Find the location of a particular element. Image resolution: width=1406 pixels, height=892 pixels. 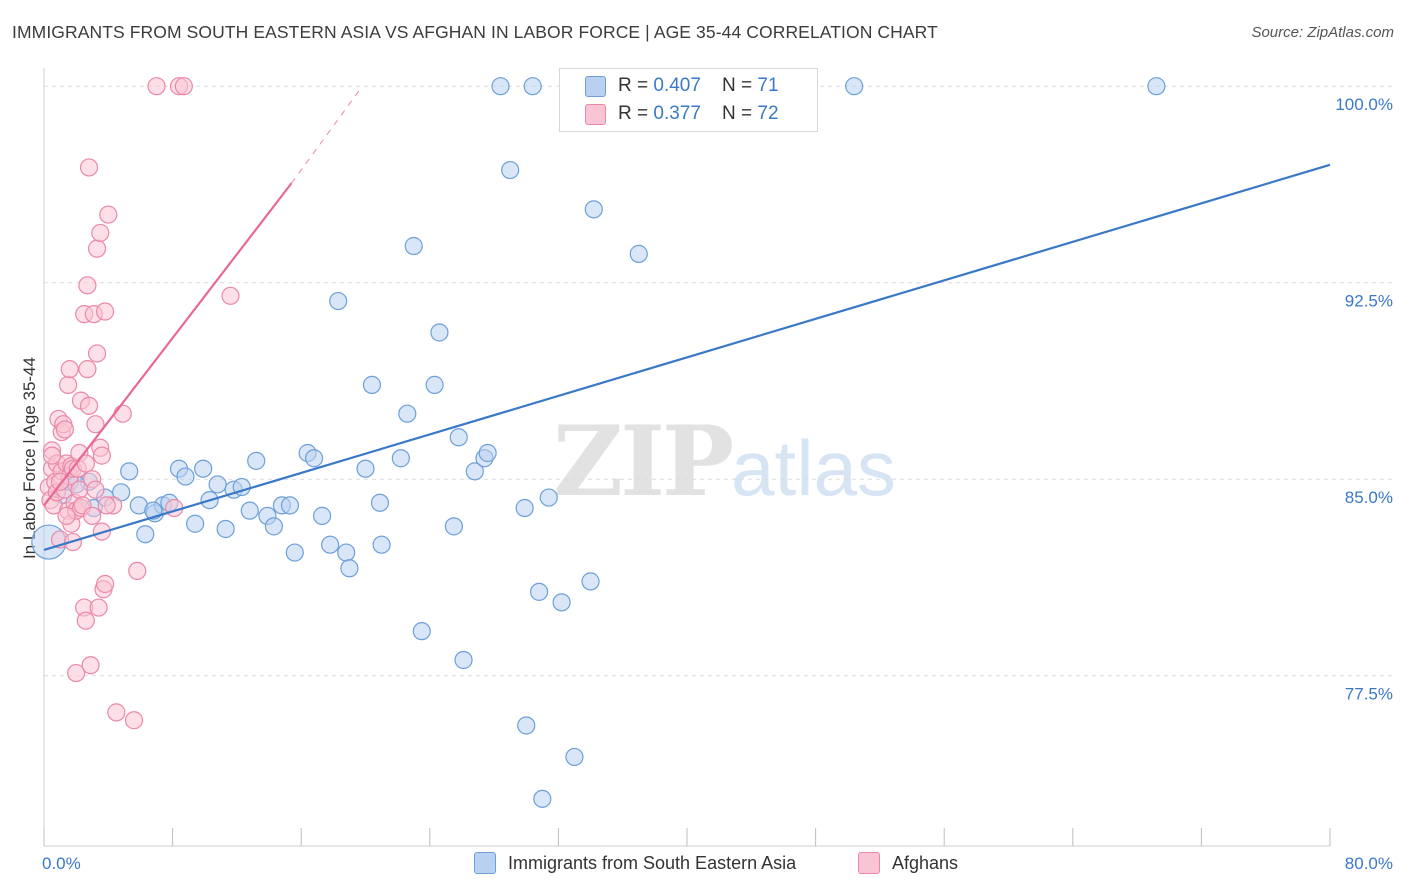

series1-legend-label: Immigrants from South Eastern Asia is located at coordinates (652, 862).